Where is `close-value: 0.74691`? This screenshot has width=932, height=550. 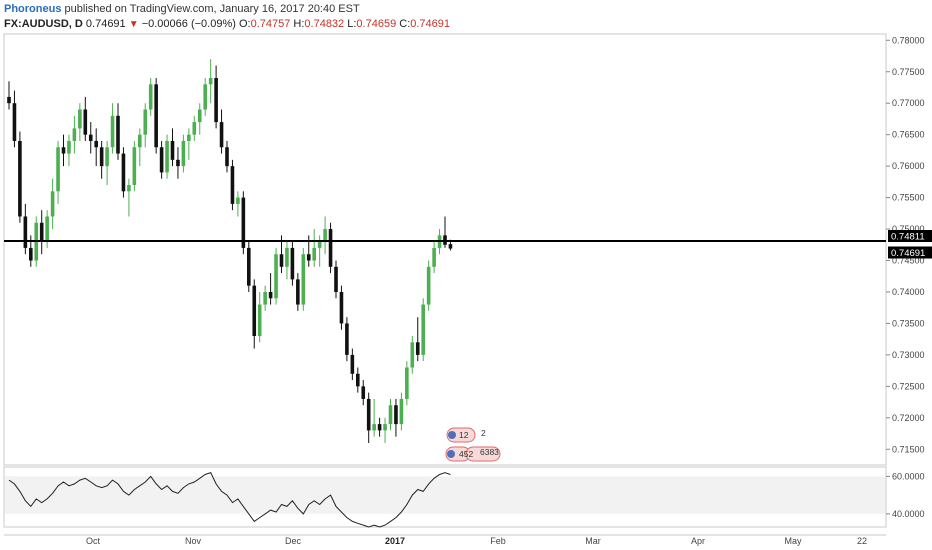
close-value: 0.74691 is located at coordinates (430, 24).